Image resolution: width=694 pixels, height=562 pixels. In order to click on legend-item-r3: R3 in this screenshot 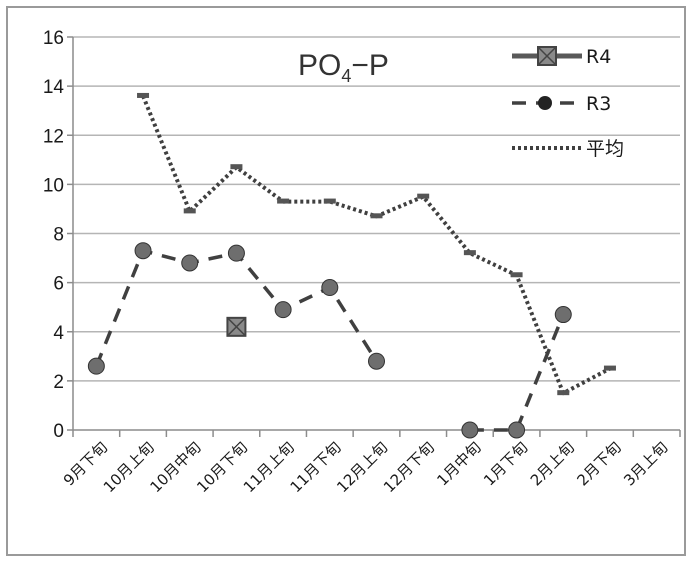, I will do `click(561, 104)`.